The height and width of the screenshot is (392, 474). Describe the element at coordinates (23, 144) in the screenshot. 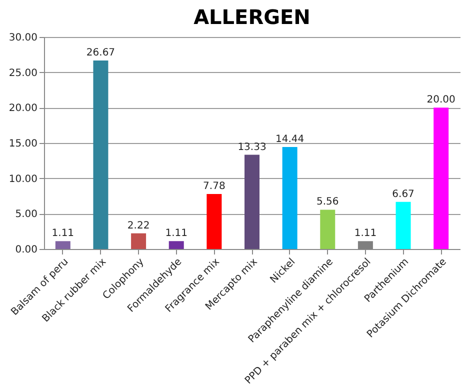

I see `y-tick-label: 15.00` at that location.